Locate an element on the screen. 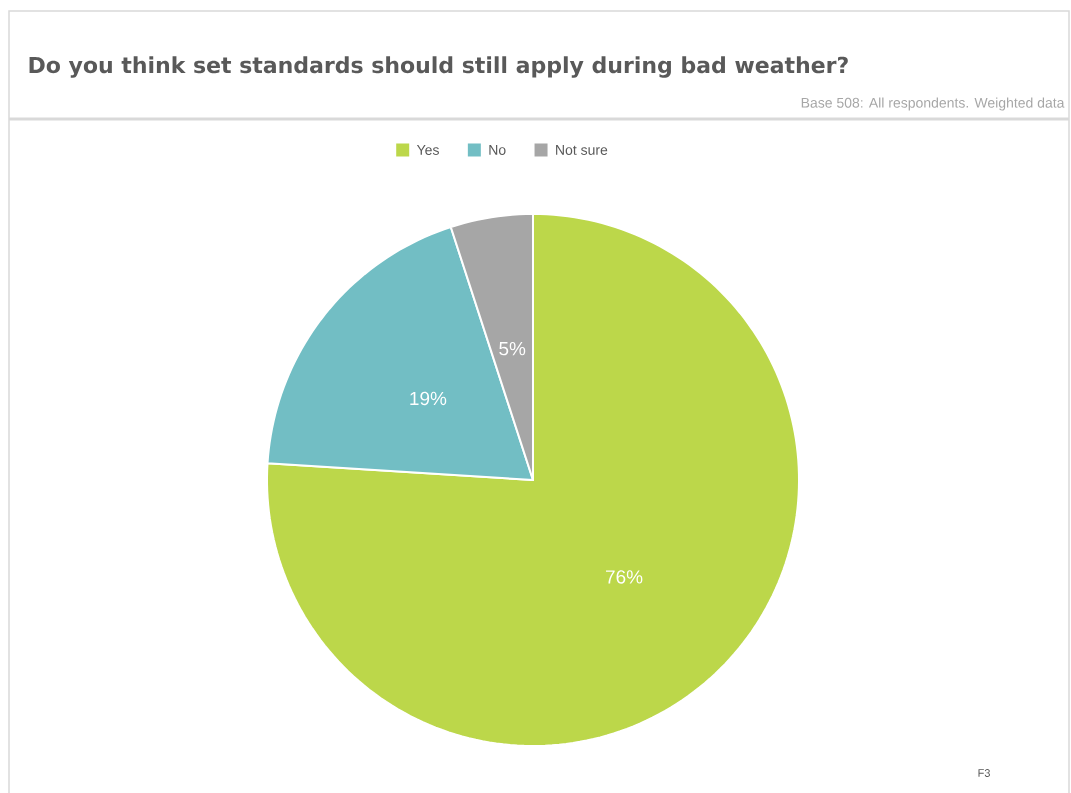  legend-label: Yes is located at coordinates (427, 150).